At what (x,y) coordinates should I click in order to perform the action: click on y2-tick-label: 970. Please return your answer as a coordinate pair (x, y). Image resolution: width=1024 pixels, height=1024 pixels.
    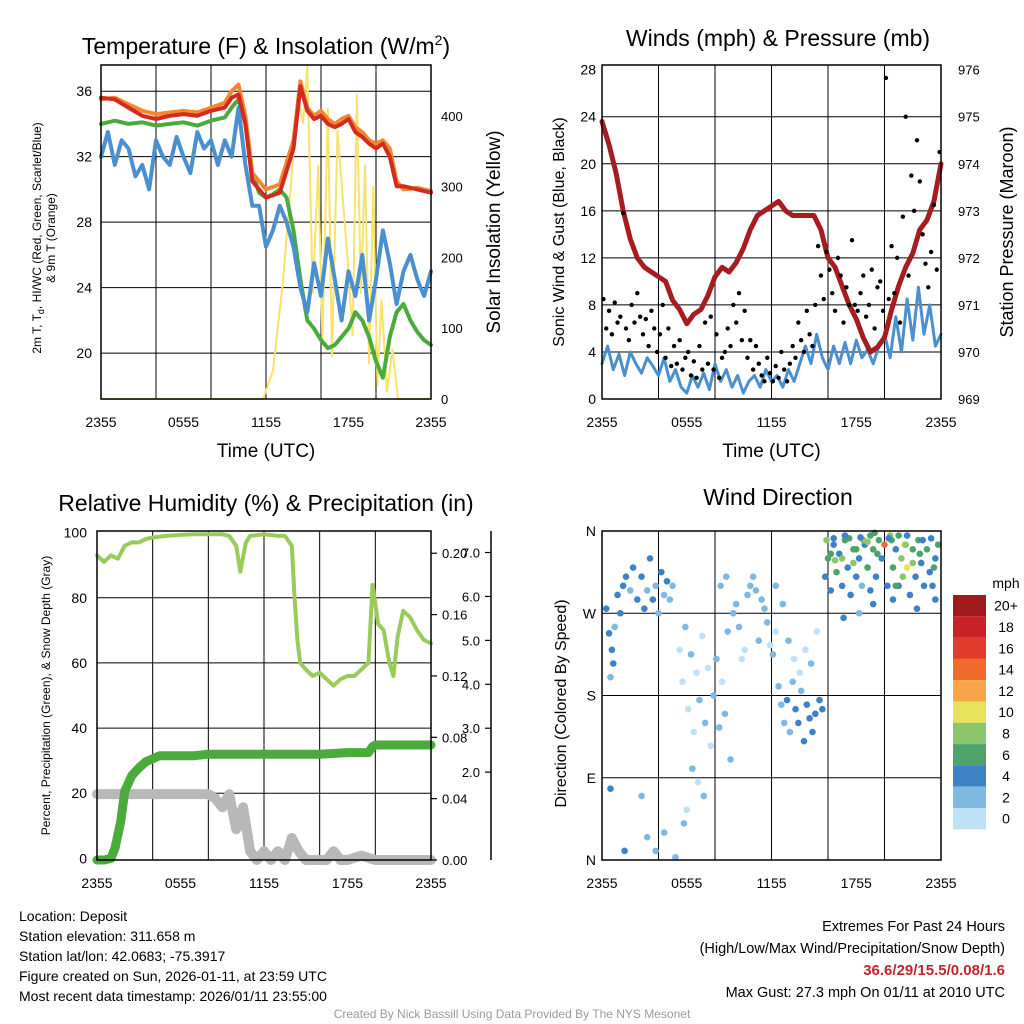
    Looking at the image, I should click on (969, 352).